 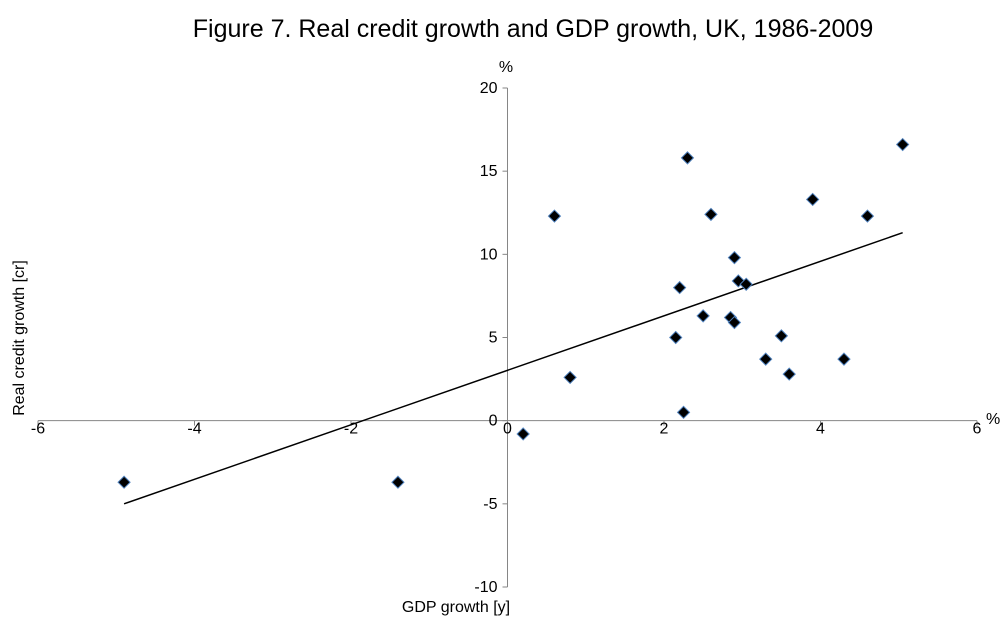 I want to click on x-tick-label: -2, so click(x=351, y=429).